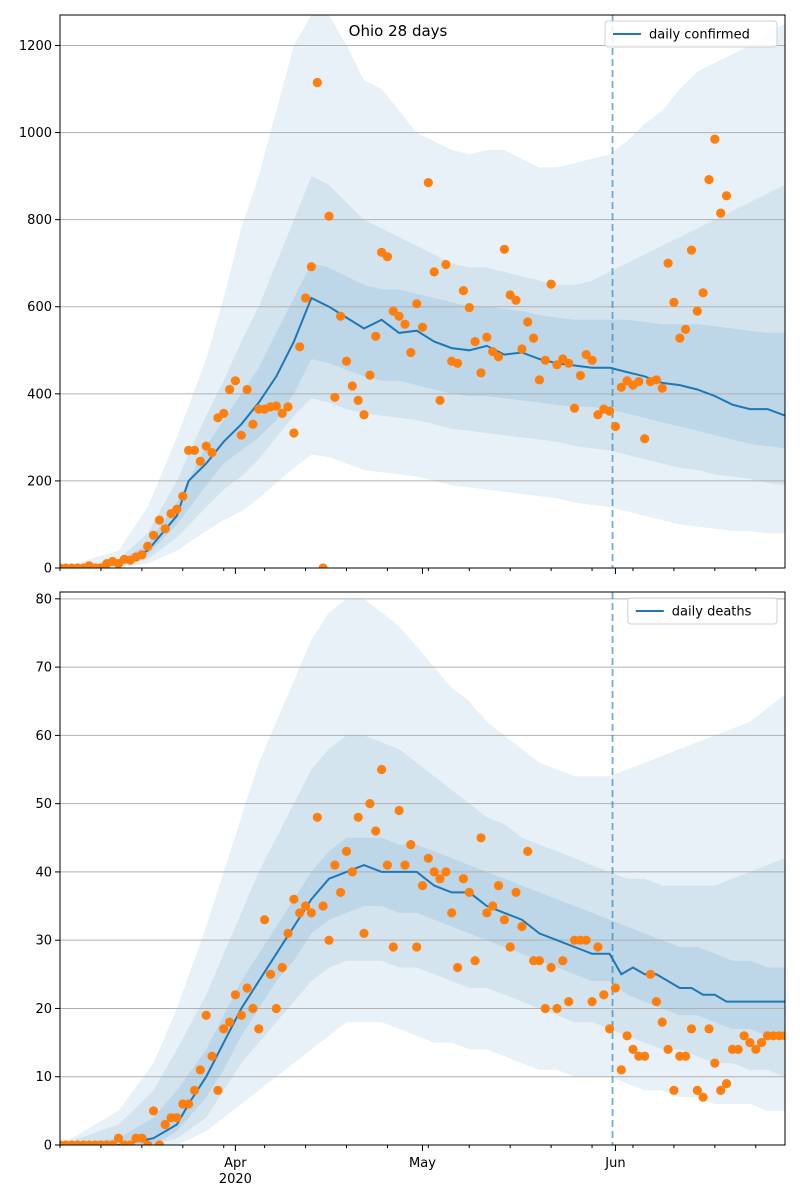 The width and height of the screenshot is (800, 1200). Describe the element at coordinates (398, 31) in the screenshot. I see `chart-title: Ohio 28 days` at that location.